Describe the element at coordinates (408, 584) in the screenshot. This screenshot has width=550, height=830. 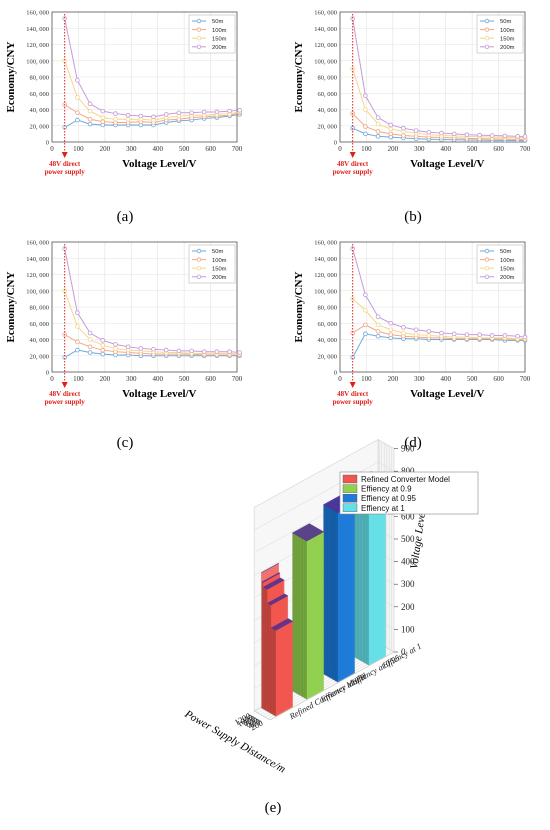
I see `z-tick-label: 300` at that location.